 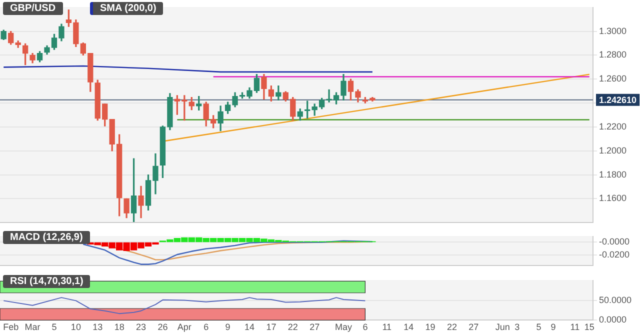 I want to click on chart-title: RSI (14,70,30,1), so click(x=46, y=281).